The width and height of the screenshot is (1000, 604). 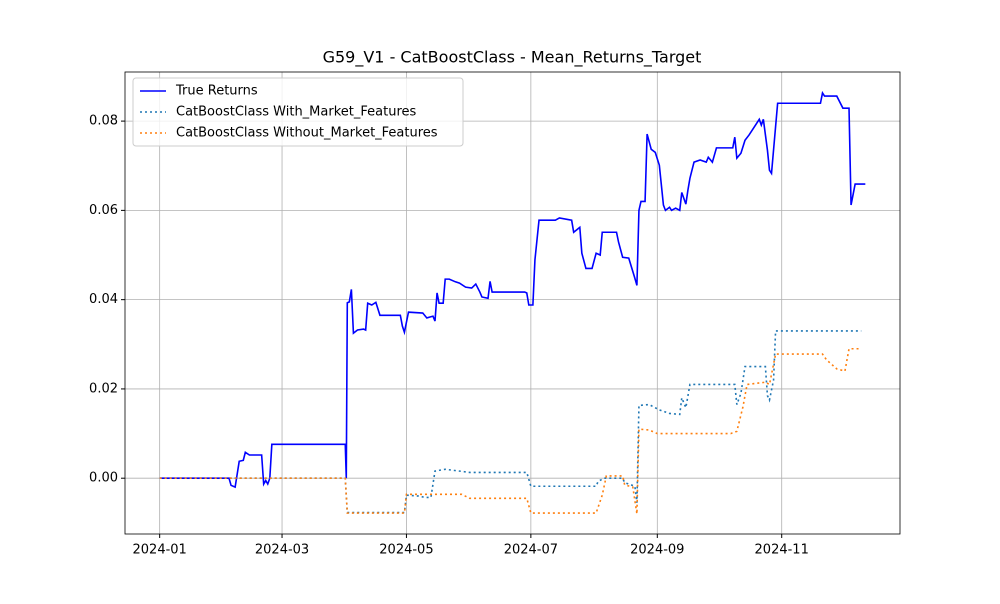 What do you see at coordinates (103, 478) in the screenshot?
I see `y-tick-label: 0.00` at bounding box center [103, 478].